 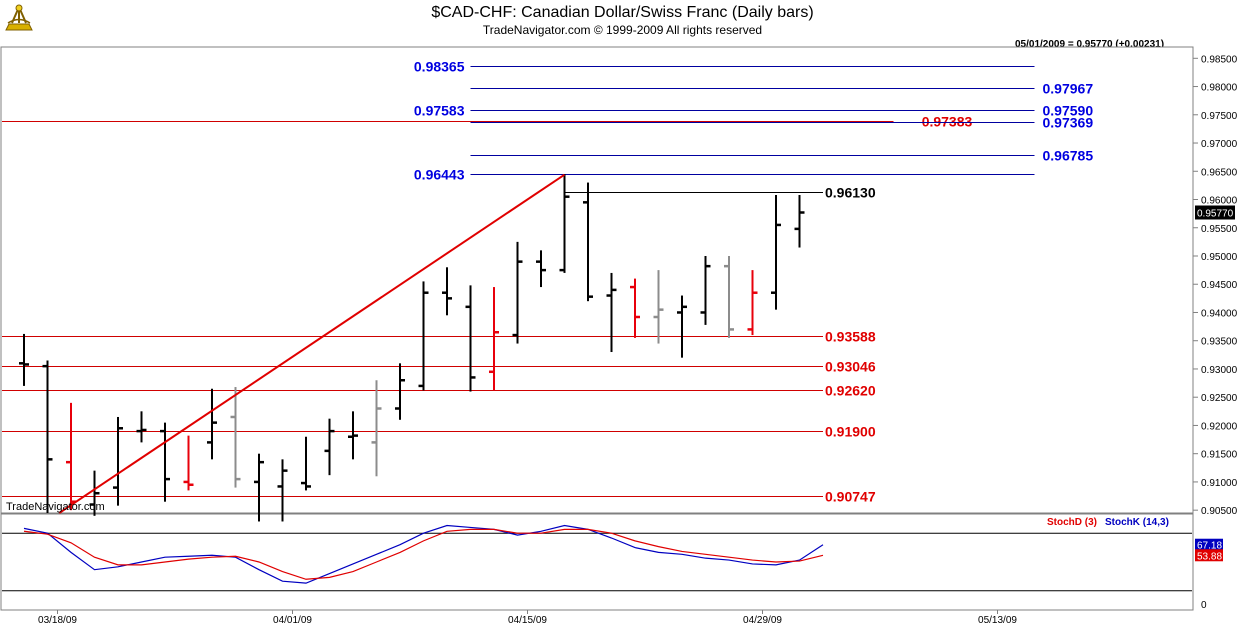 What do you see at coordinates (439, 111) in the screenshot?
I see `level-label-0.97583: 0.97583` at bounding box center [439, 111].